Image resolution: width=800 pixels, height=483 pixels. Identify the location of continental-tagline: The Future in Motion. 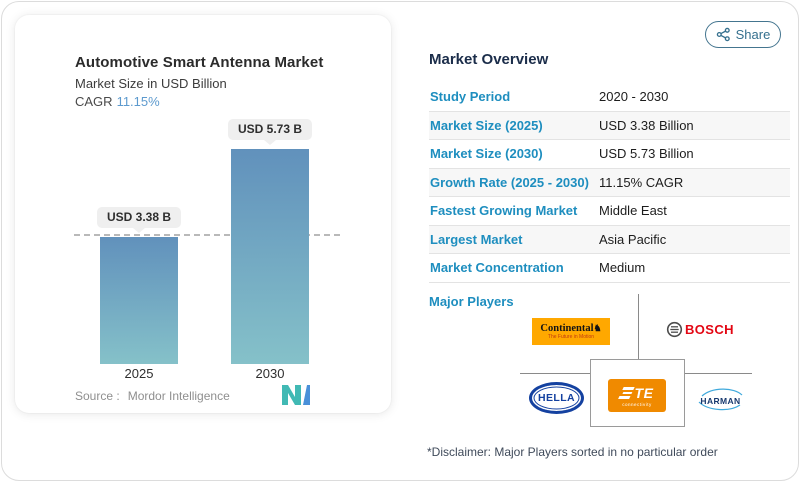
(571, 337).